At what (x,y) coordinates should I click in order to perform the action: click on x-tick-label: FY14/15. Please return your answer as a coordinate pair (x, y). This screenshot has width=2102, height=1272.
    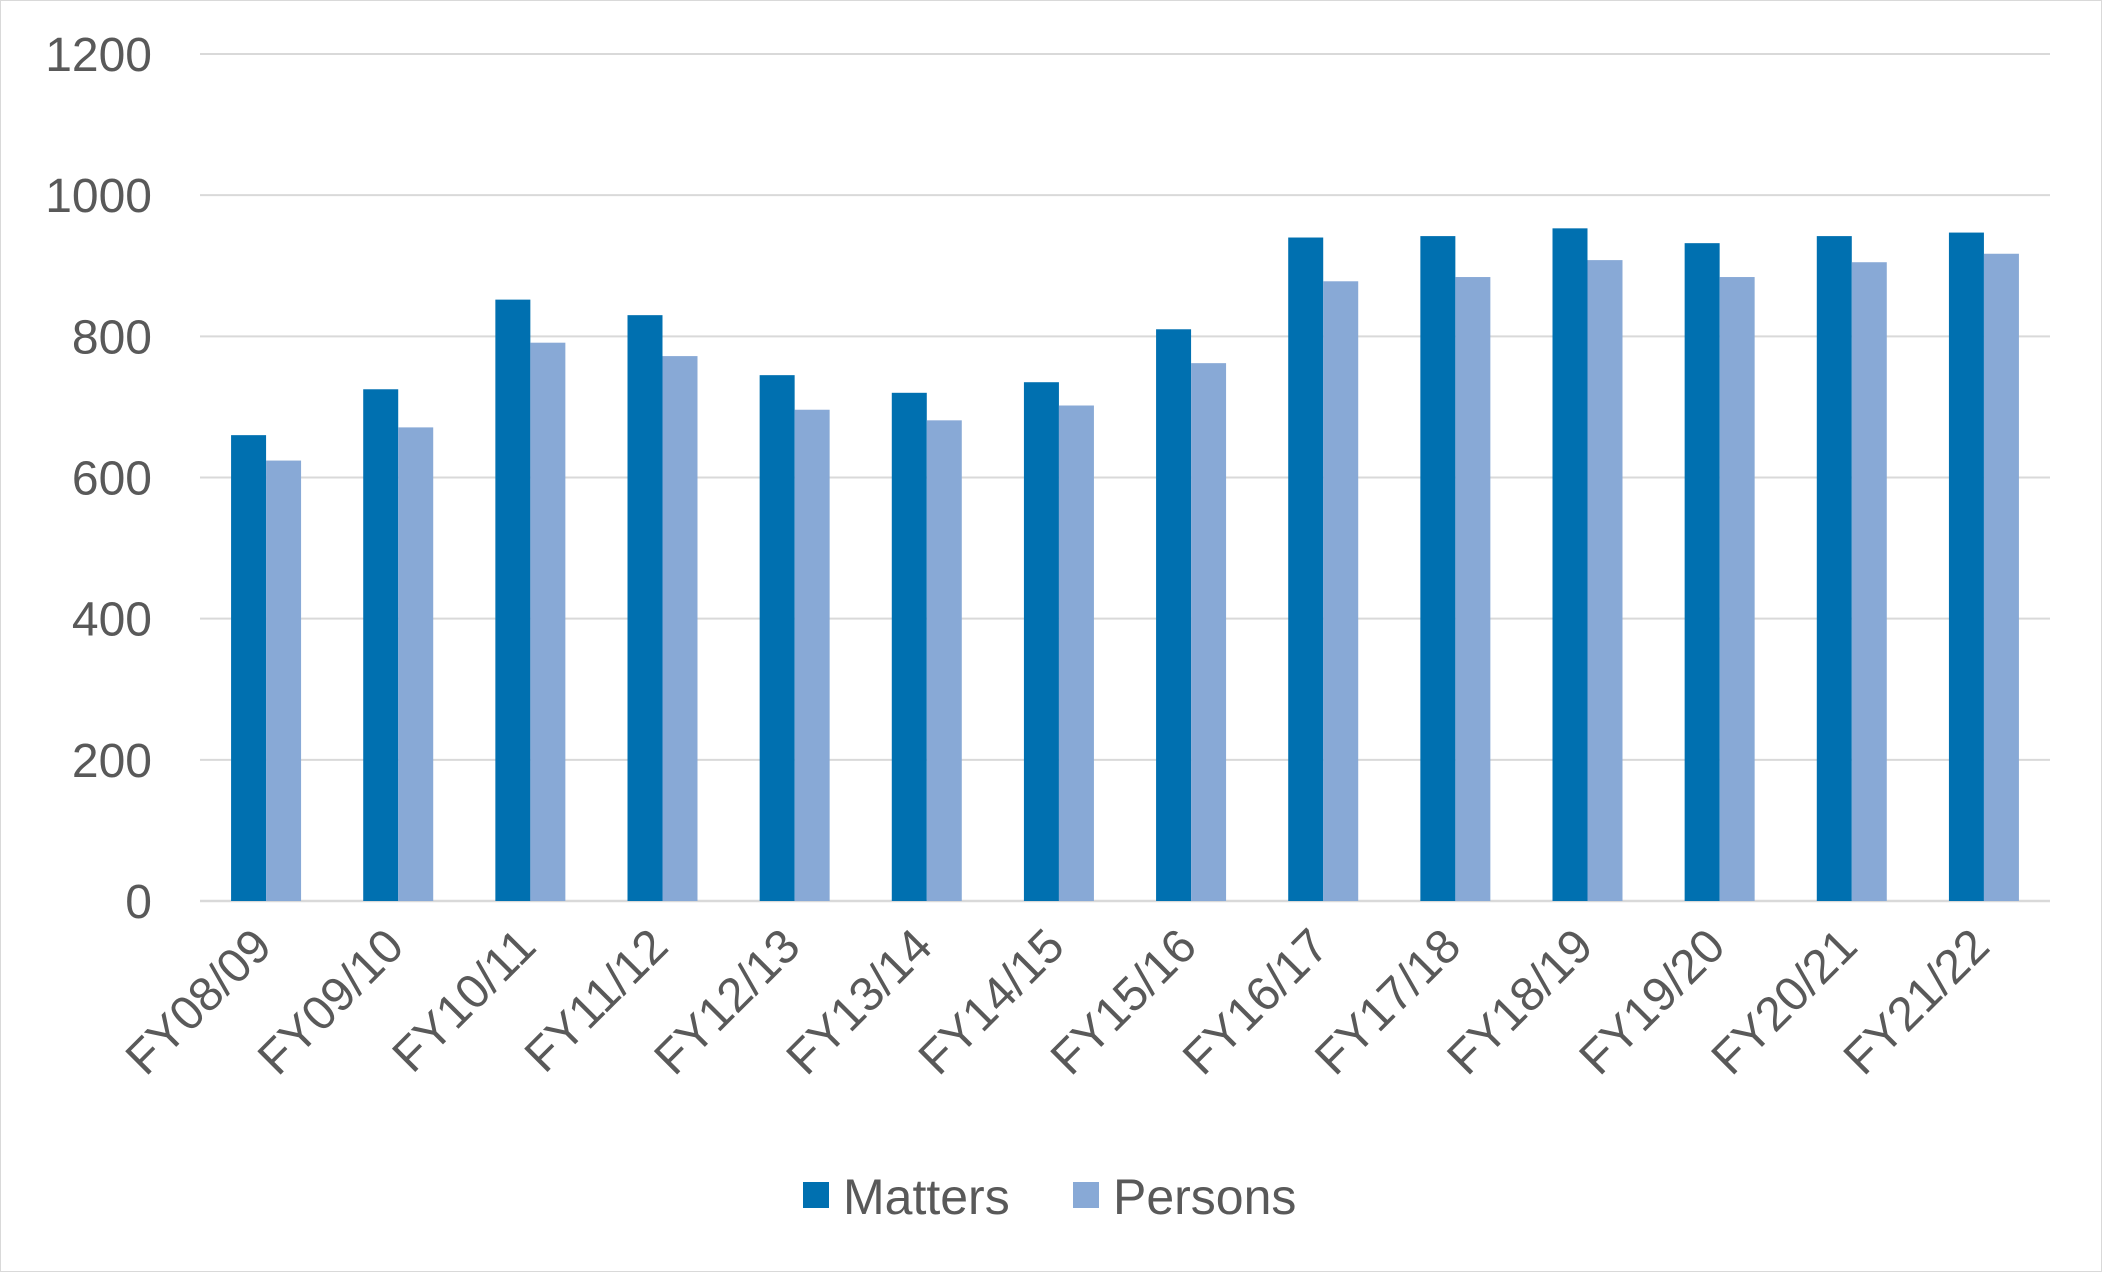
    Looking at the image, I should click on (992, 1002).